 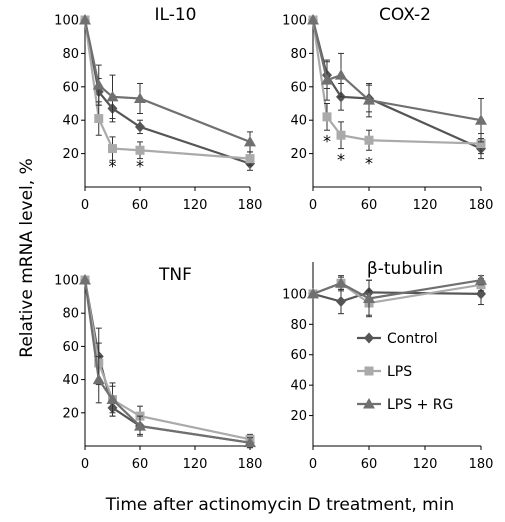 What do you see at coordinates (27, 257) in the screenshot?
I see `y-axis-title: Relative mRNA level, %` at bounding box center [27, 257].